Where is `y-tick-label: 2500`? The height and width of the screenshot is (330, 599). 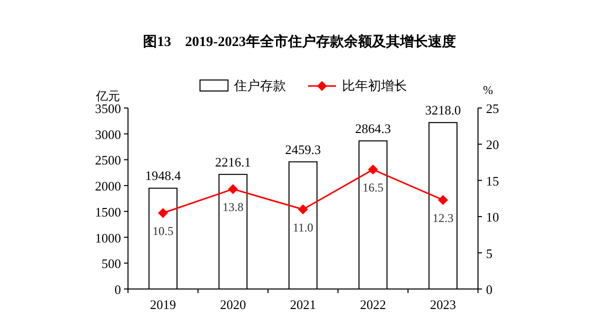
y-tick-label: 2500 is located at coordinates (108, 160).